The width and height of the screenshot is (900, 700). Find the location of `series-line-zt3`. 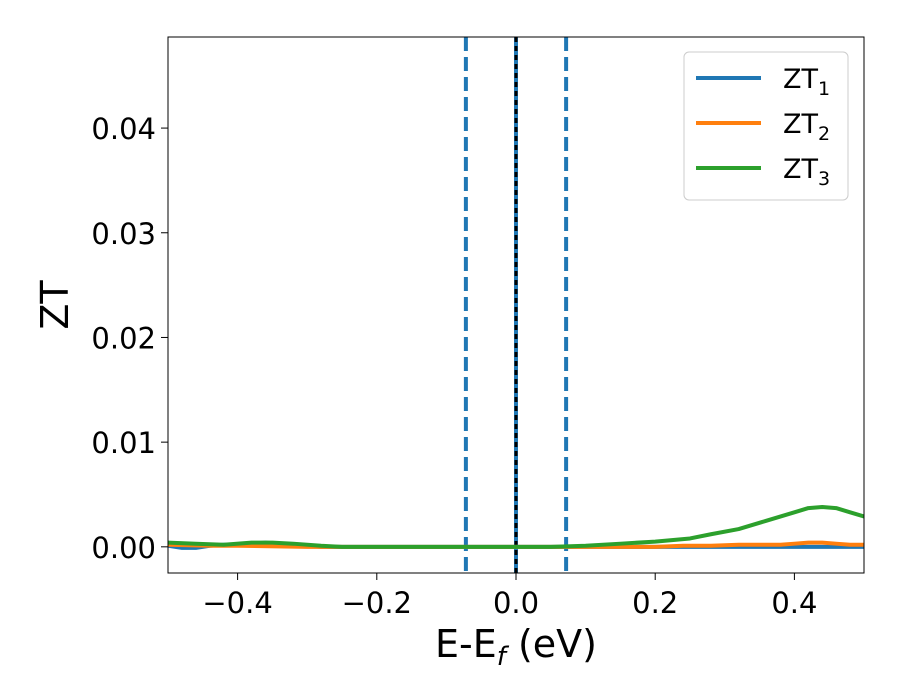

series-line-zt3 is located at coordinates (516, 527).